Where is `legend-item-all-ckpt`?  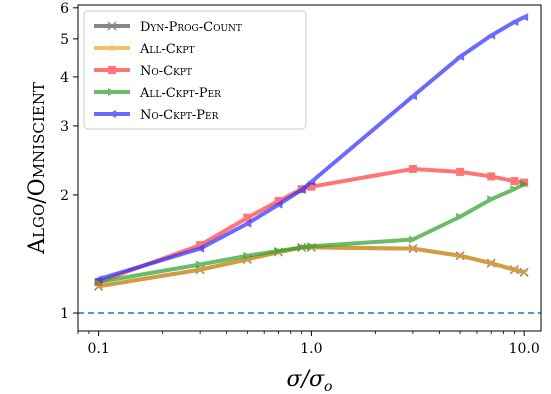
legend-item-all-ckpt is located at coordinates (112, 47).